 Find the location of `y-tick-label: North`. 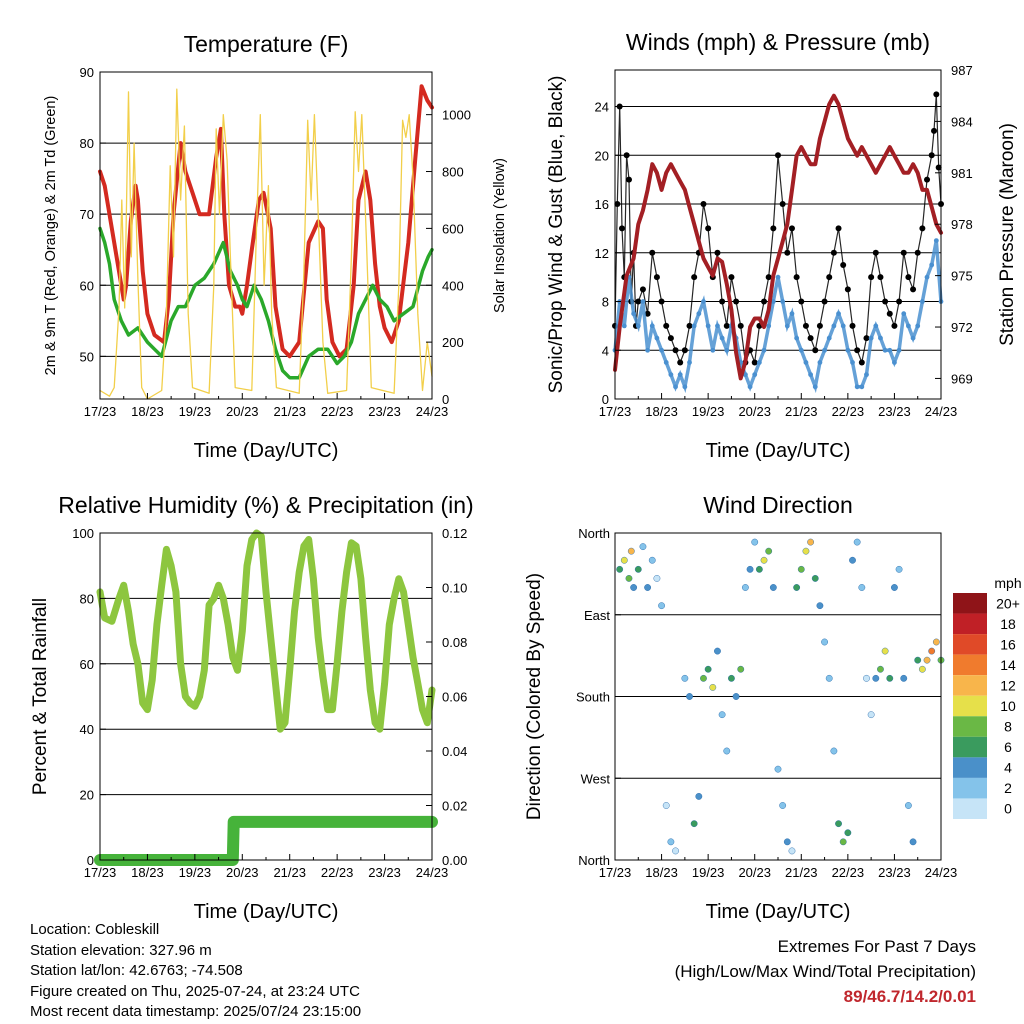

y-tick-label: North is located at coordinates (594, 860).